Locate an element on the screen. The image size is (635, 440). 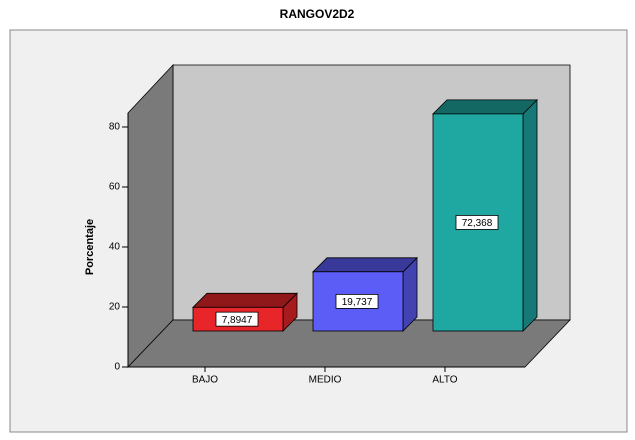
x-tick-label: BAJO is located at coordinates (205, 380).